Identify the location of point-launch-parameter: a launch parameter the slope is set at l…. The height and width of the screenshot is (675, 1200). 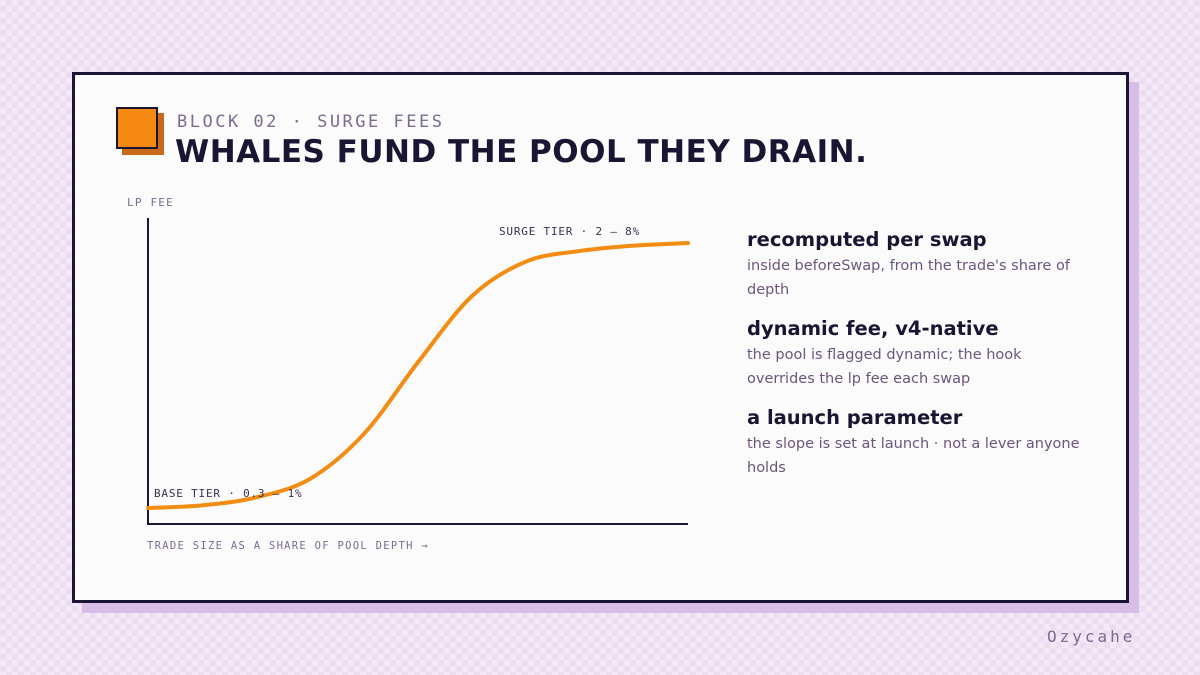
(917, 442).